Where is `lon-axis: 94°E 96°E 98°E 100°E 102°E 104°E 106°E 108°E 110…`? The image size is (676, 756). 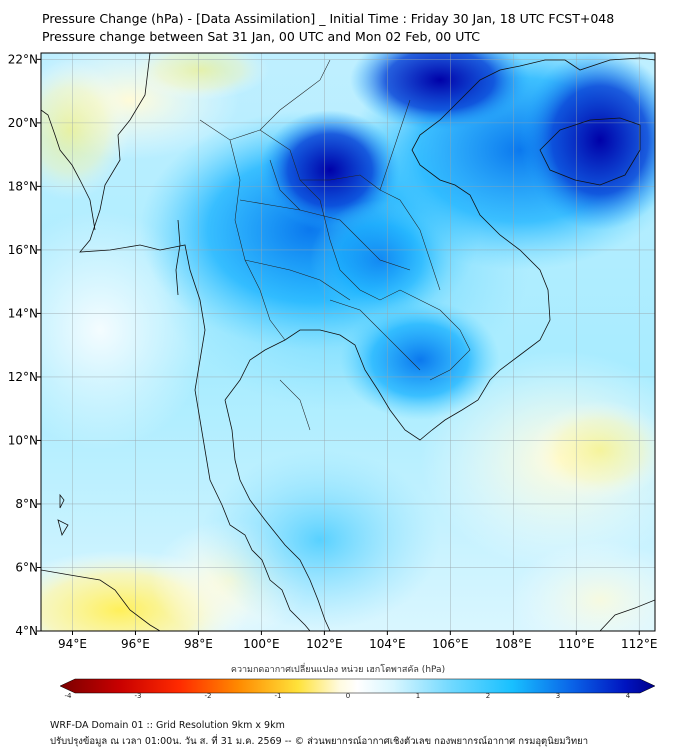
lon-axis: 94°E 96°E 98°E 100°E 102°E 104°E 106°E 108°E 110… is located at coordinates (358, 641).